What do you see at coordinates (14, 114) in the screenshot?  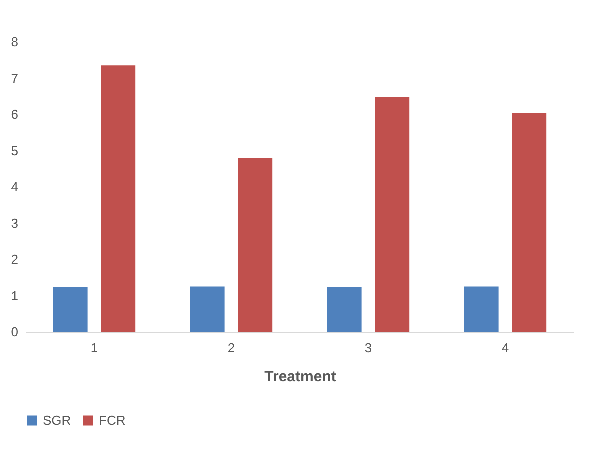 I see `y-tick-label: 6` at bounding box center [14, 114].